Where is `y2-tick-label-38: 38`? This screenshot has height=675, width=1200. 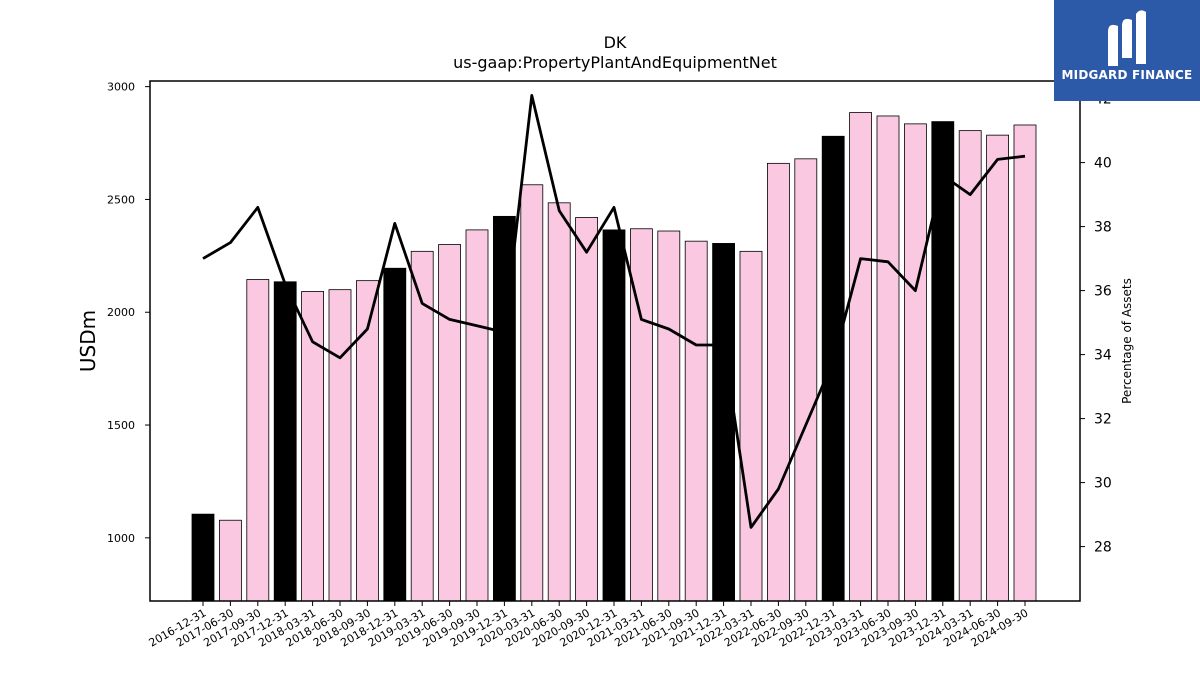
y2-tick-label-38: 38 is located at coordinates (1103, 228).